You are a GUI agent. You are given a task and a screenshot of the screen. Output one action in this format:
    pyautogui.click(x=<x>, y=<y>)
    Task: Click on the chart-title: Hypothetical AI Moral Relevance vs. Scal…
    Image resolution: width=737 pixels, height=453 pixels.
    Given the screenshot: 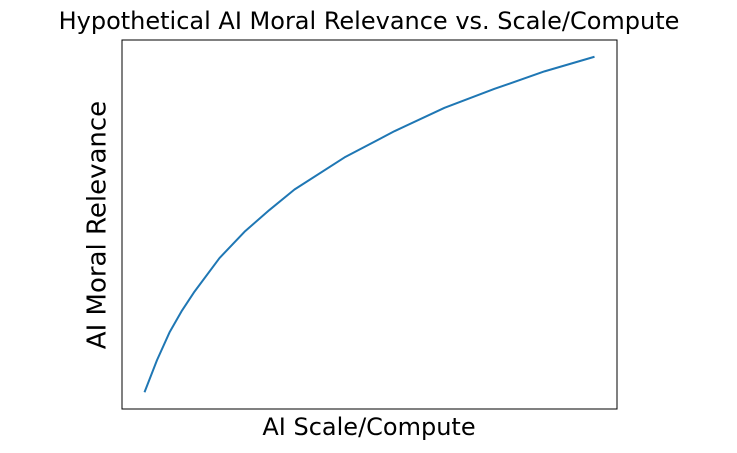 What is the action you would take?
    pyautogui.click(x=369, y=21)
    